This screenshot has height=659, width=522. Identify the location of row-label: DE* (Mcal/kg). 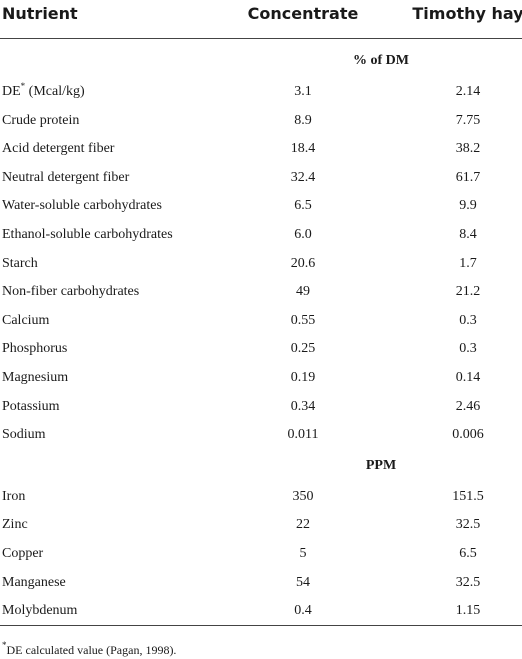
(43, 91).